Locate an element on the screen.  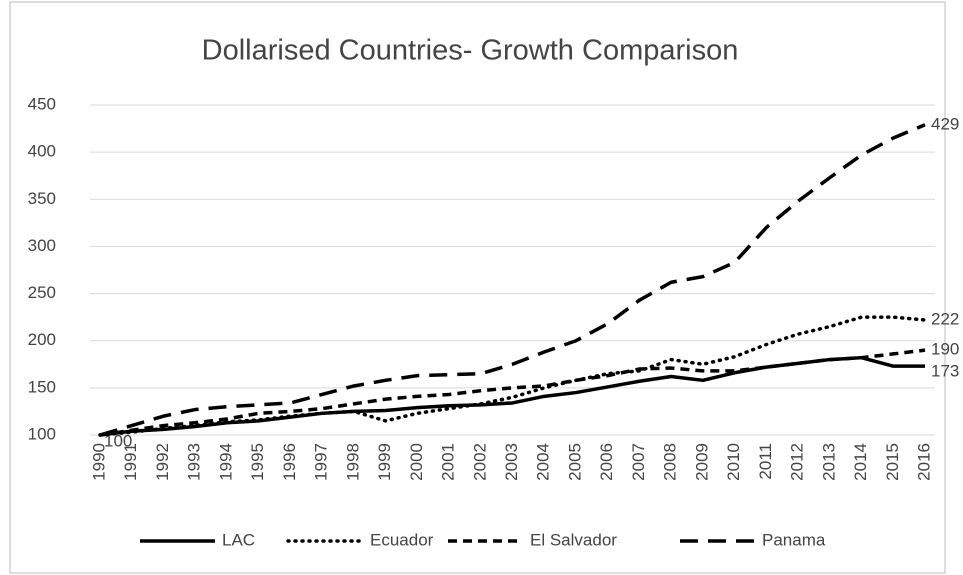
y-tick-label: 200 is located at coordinates (42, 339).